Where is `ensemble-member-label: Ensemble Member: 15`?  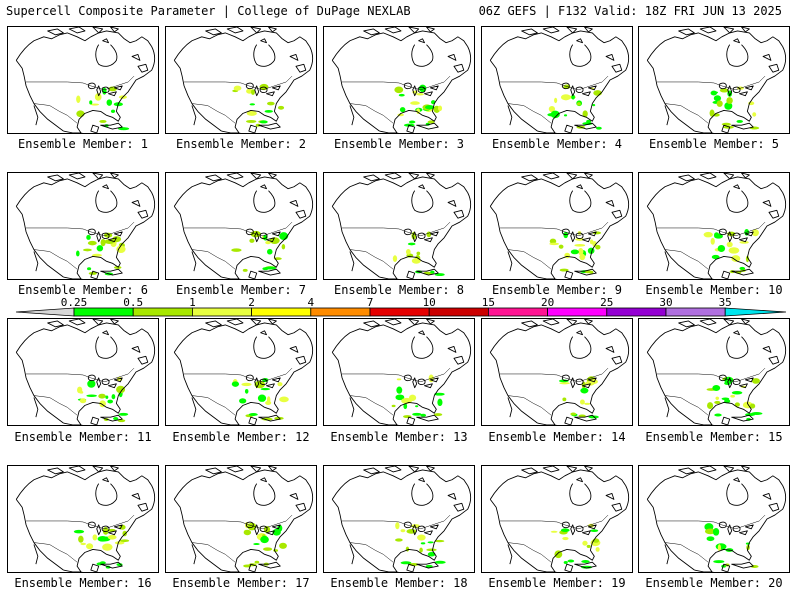
ensemble-member-label: Ensemble Member: 15 is located at coordinates (714, 437).